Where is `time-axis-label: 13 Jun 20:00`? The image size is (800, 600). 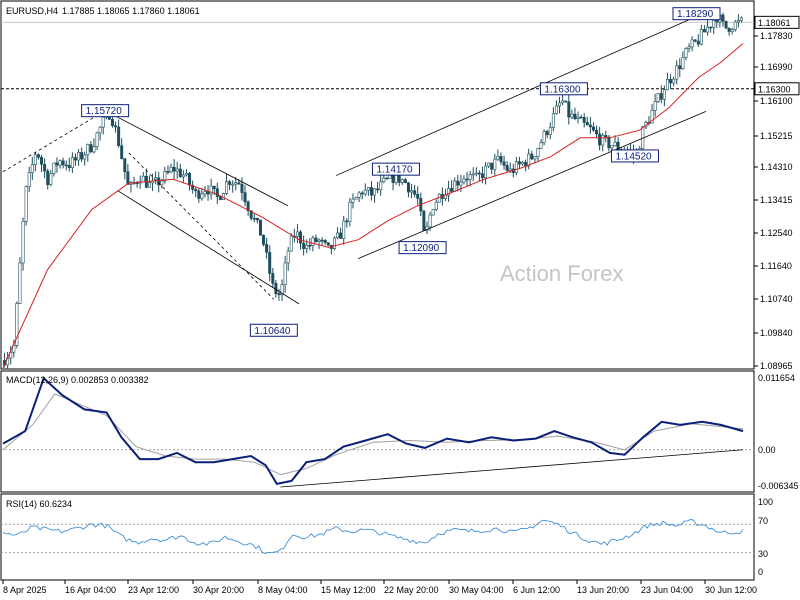
time-axis-label: 13 Jun 20:00 is located at coordinates (603, 590).